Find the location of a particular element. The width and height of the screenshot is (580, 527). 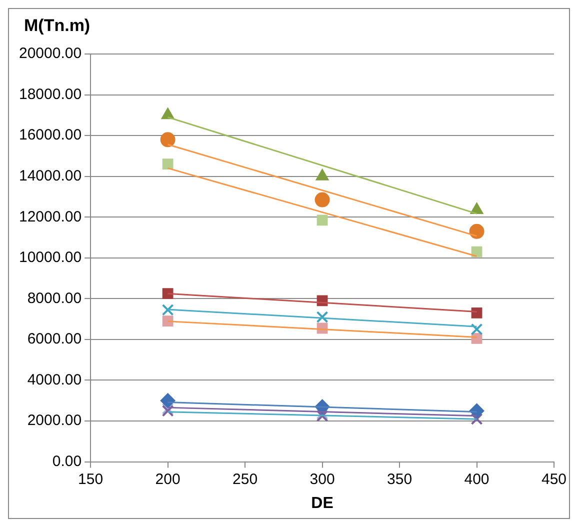

x-tick-label: 150 is located at coordinates (91, 479).